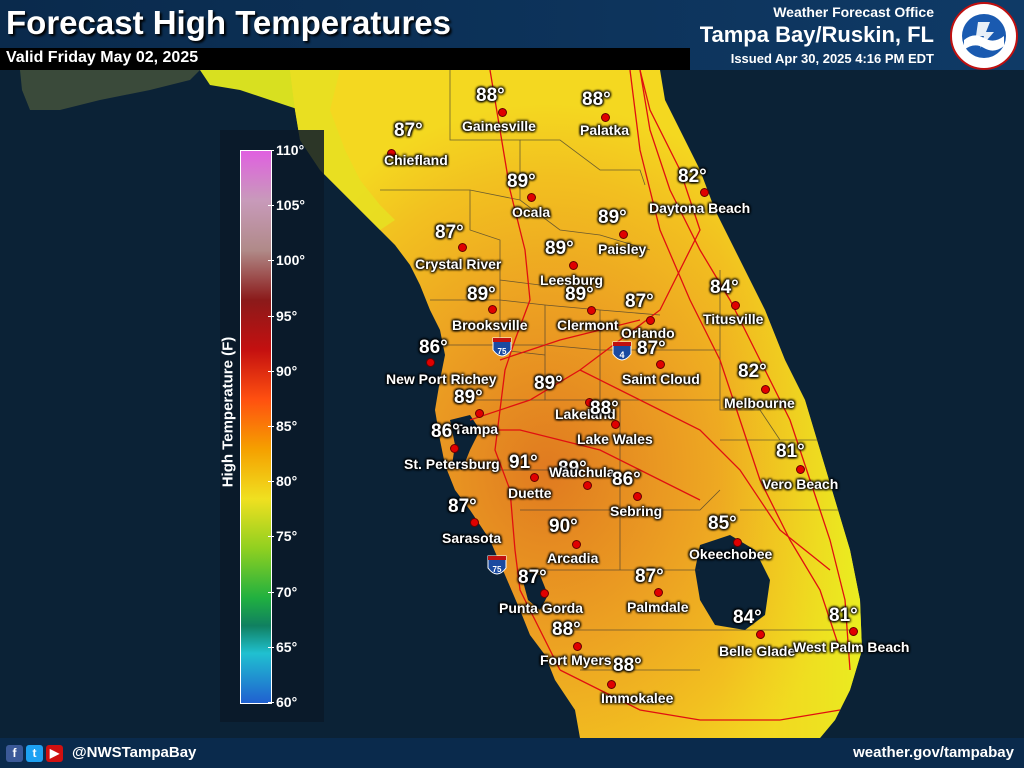  What do you see at coordinates (800, 484) in the screenshot?
I see `city-name: Vero Beach` at bounding box center [800, 484].